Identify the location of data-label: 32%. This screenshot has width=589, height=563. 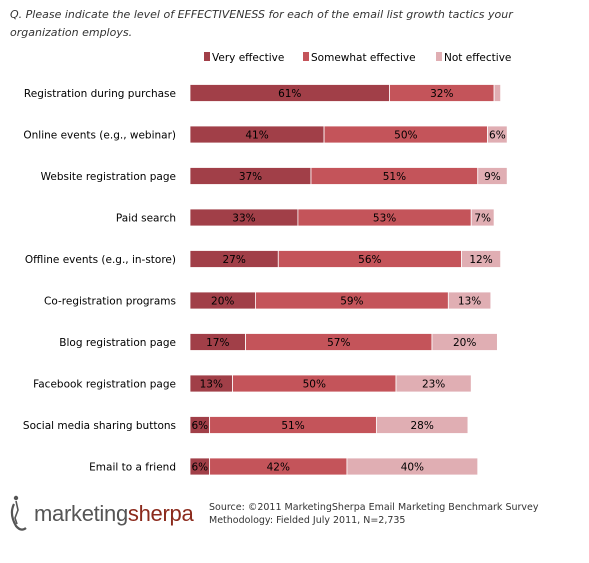
(441, 94).